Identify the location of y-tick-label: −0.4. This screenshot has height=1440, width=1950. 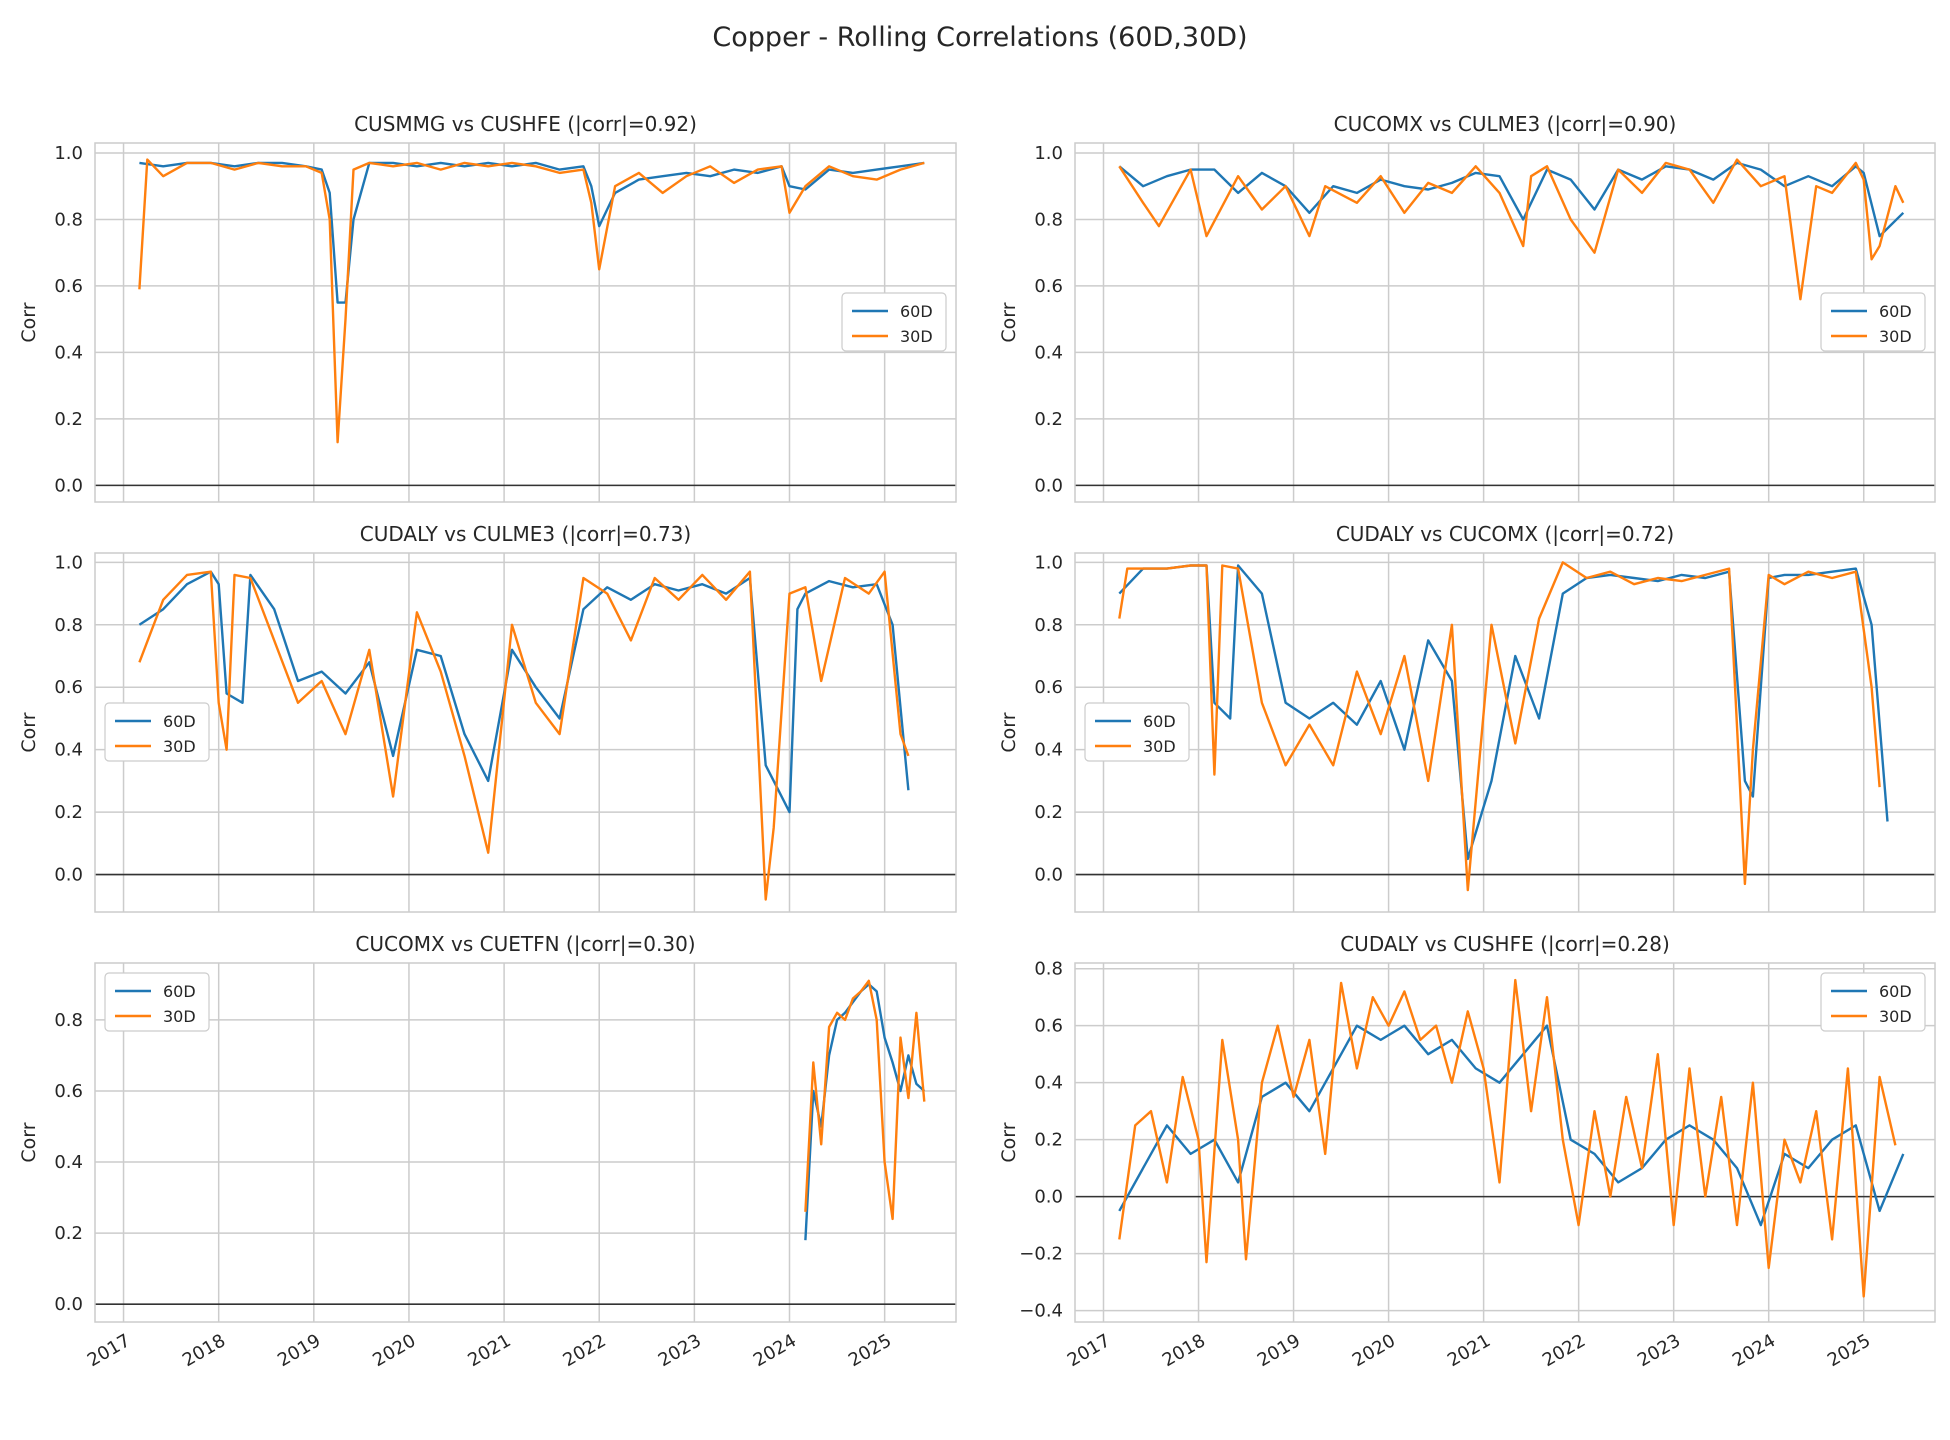
(1041, 1311).